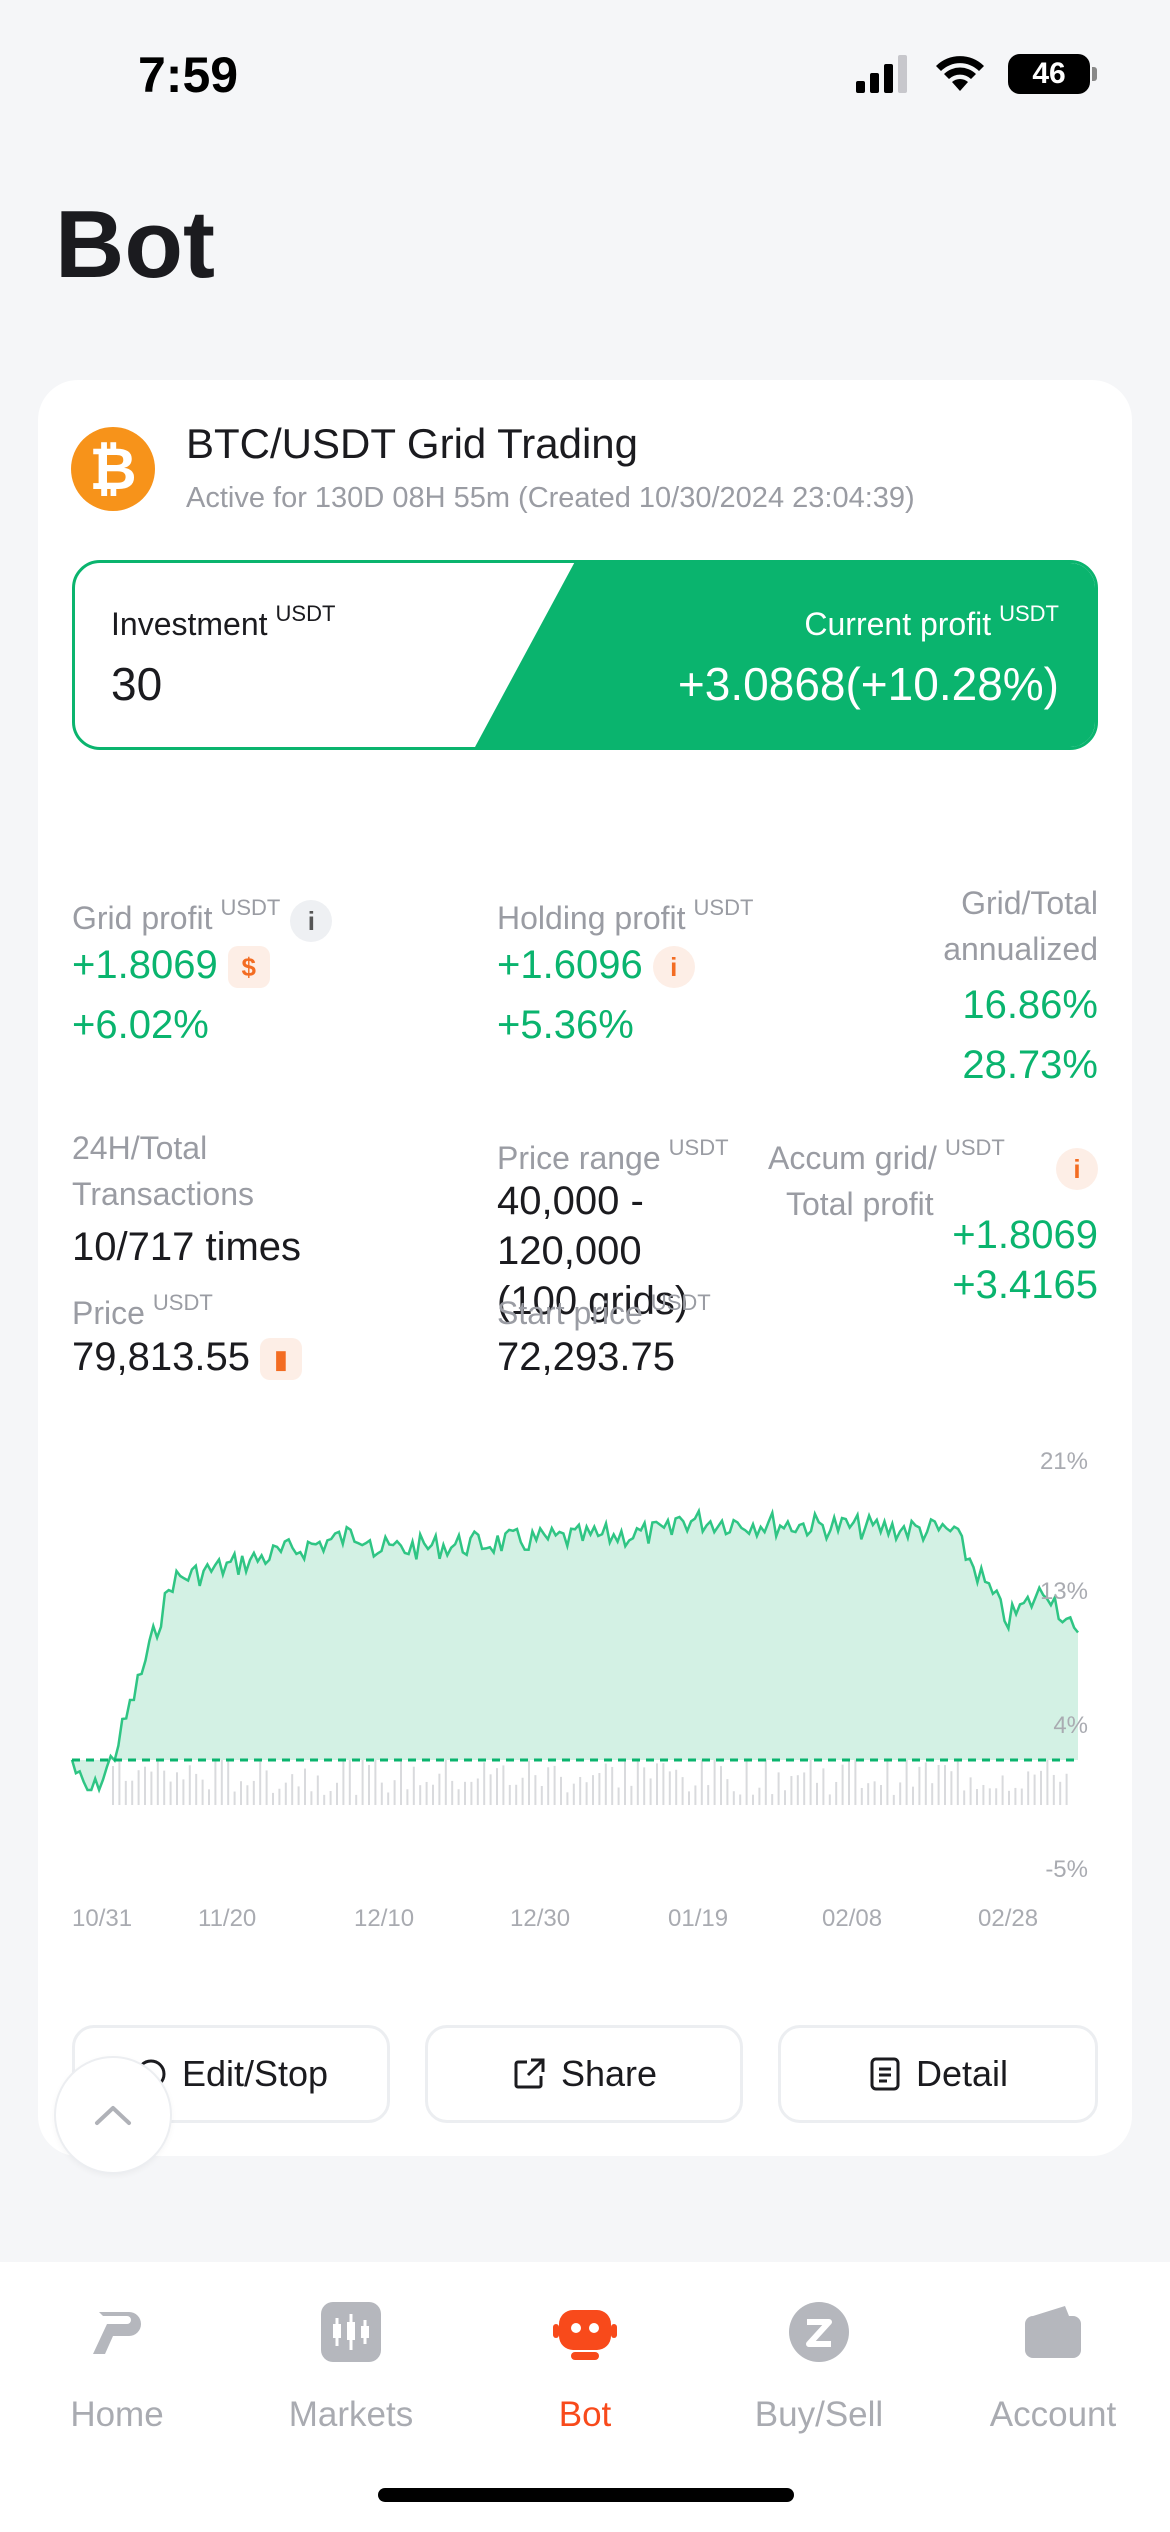 This screenshot has height=2532, width=1170. I want to click on transactions-label: 24H/Total Transactions, so click(163, 1171).